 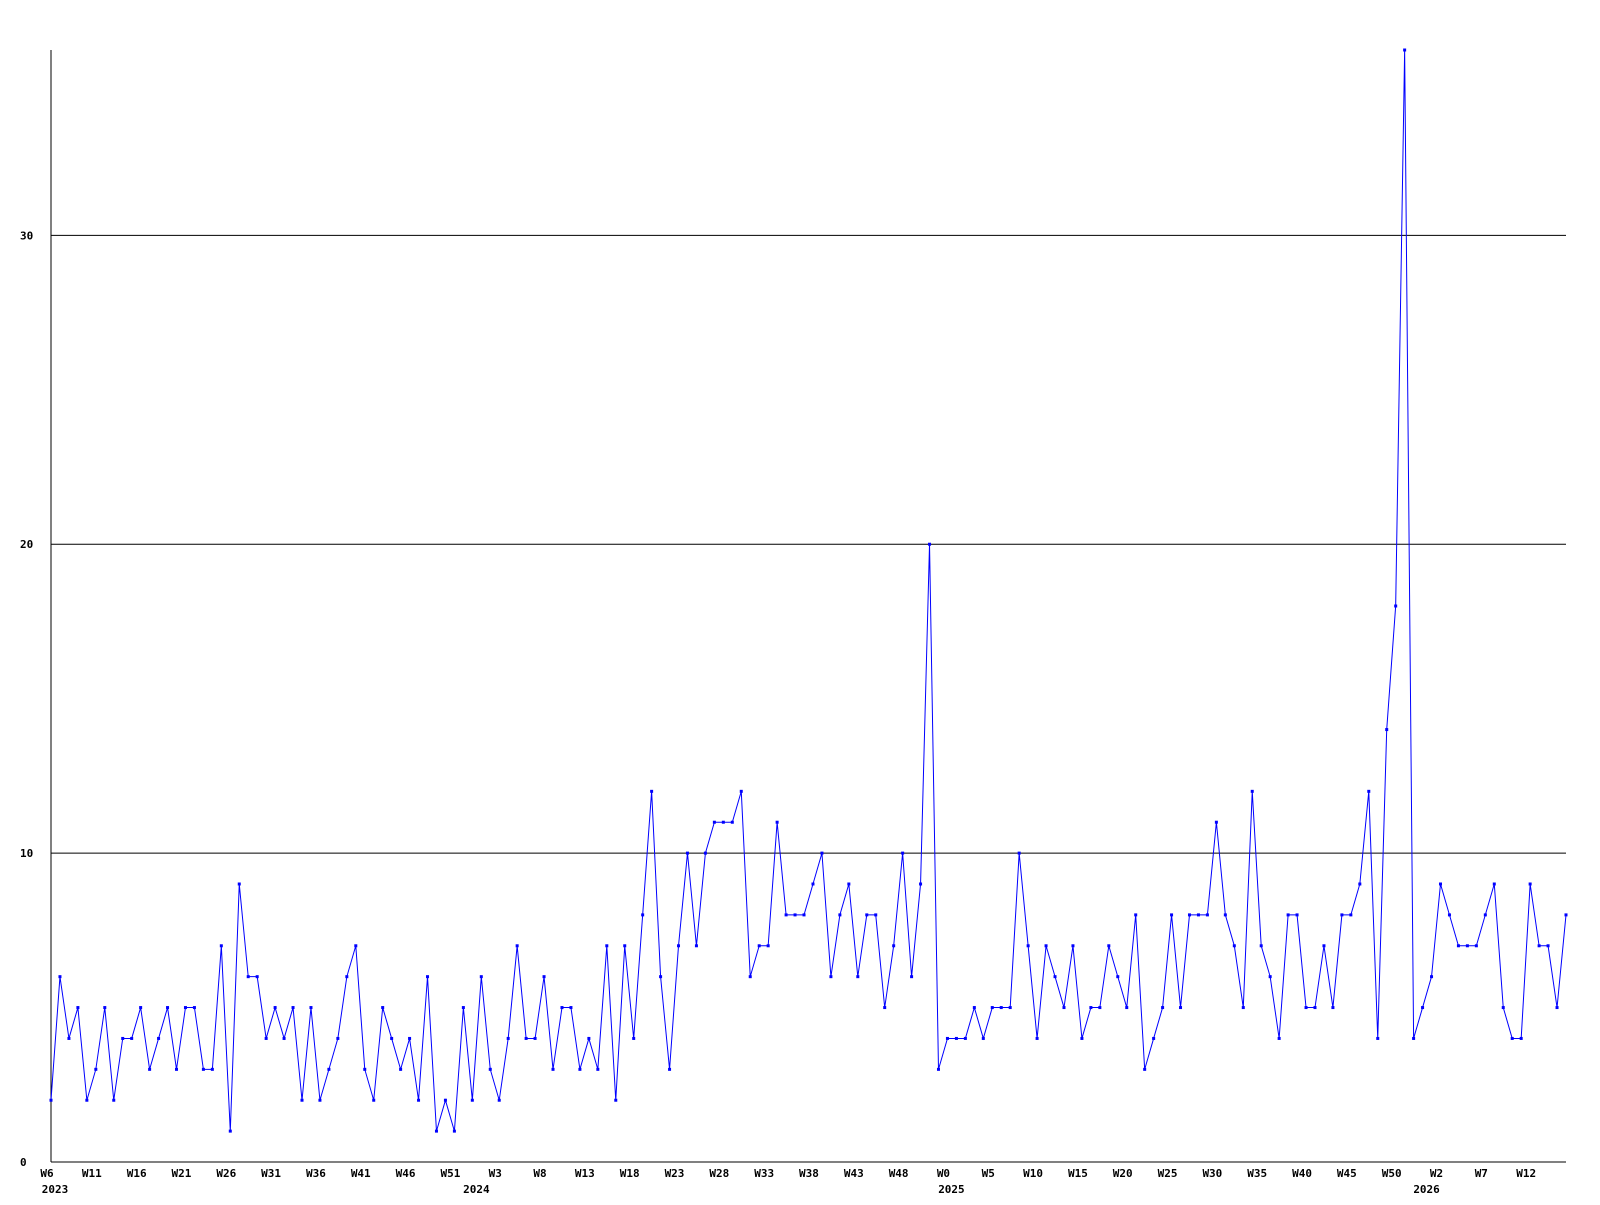 What do you see at coordinates (951, 1189) in the screenshot?
I see `x-year-label: 2025` at bounding box center [951, 1189].